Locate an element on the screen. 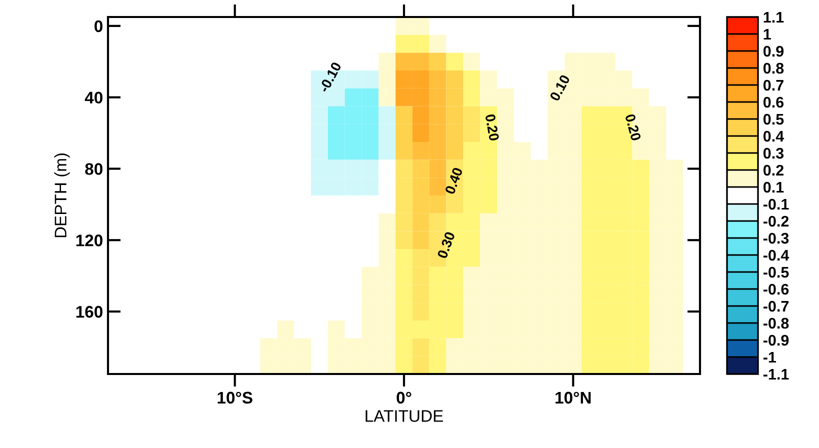 This screenshot has height=448, width=819. annotation: -0.10 is located at coordinates (330, 77).